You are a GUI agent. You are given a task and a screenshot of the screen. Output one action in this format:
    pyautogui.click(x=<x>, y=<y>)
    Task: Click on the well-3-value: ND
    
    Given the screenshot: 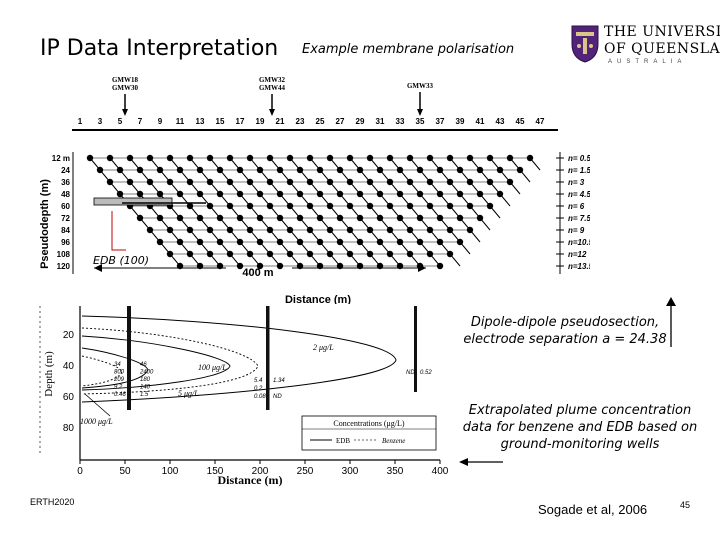 What is the action you would take?
    pyautogui.click(x=410, y=373)
    